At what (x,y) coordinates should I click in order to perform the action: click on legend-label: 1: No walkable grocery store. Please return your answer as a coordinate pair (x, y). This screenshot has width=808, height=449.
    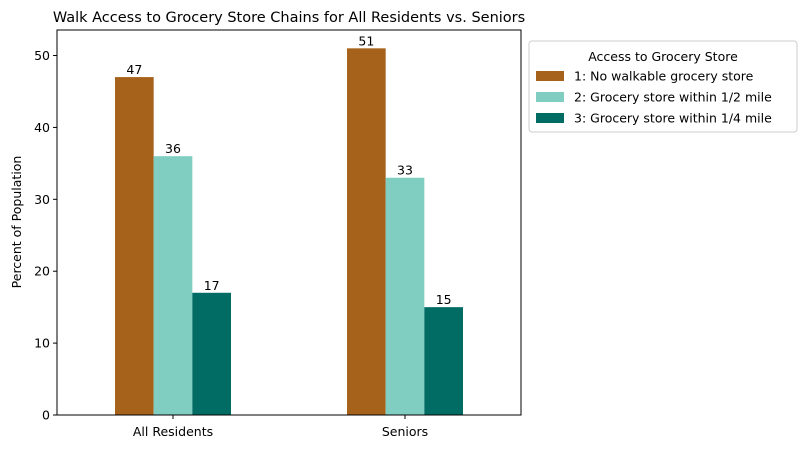
    Looking at the image, I should click on (664, 76).